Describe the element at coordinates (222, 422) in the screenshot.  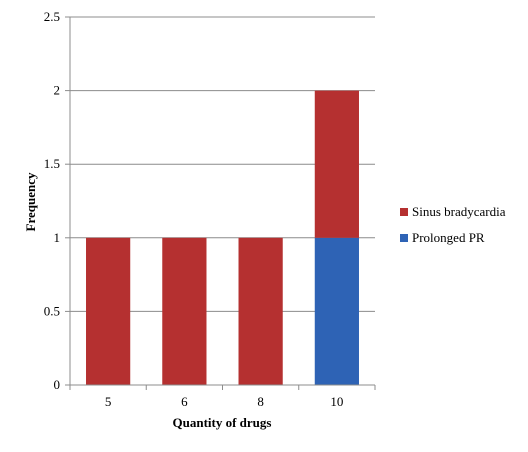
I see `x-axis-title: Quantity of drugs` at that location.